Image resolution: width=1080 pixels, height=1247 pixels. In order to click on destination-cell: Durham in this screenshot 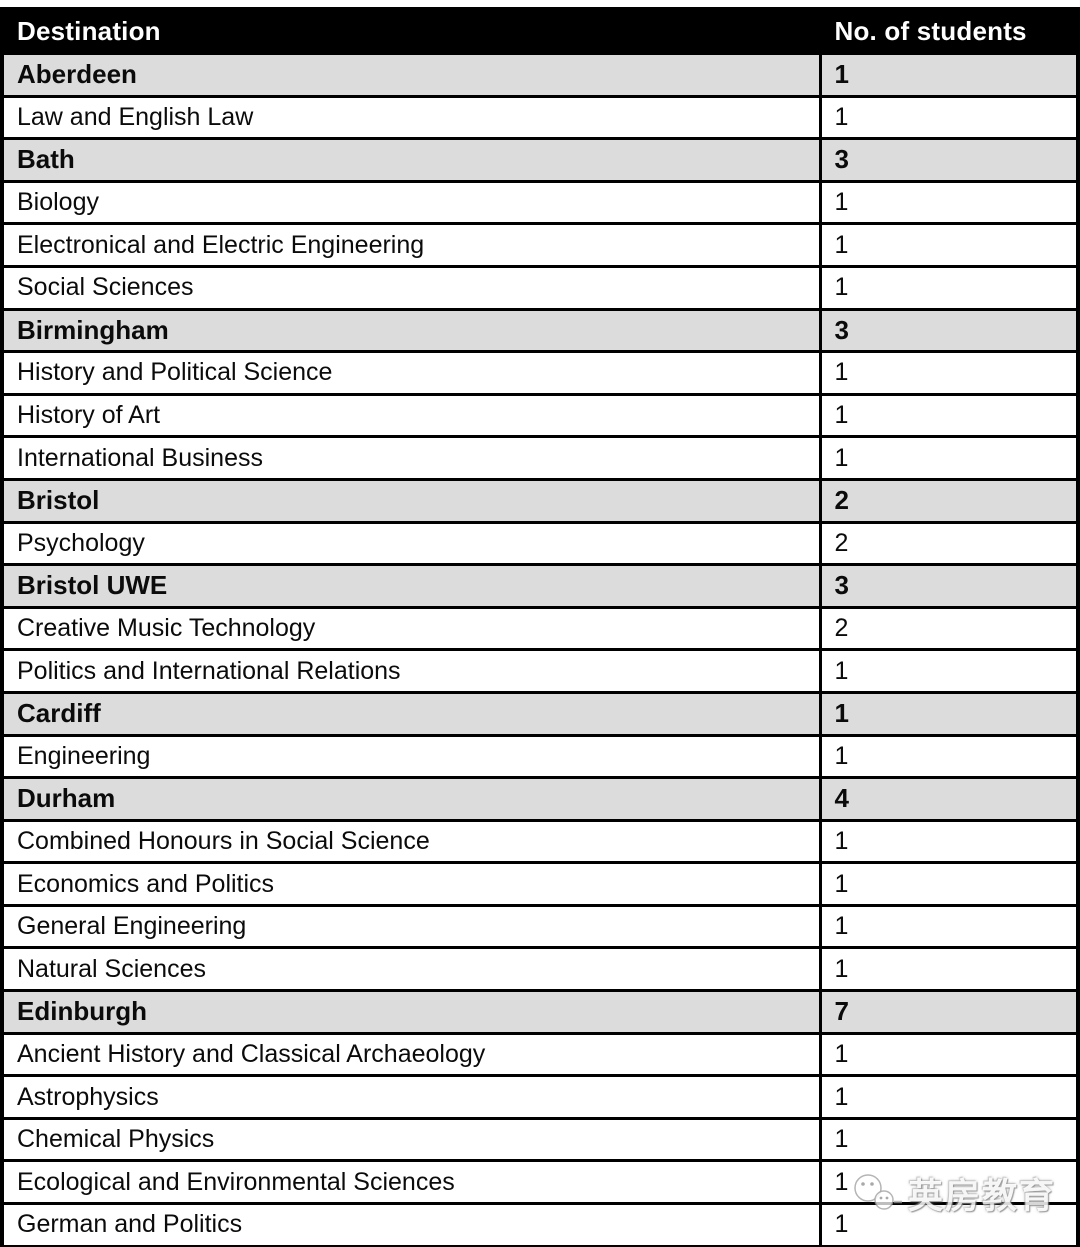, I will do `click(411, 799)`.